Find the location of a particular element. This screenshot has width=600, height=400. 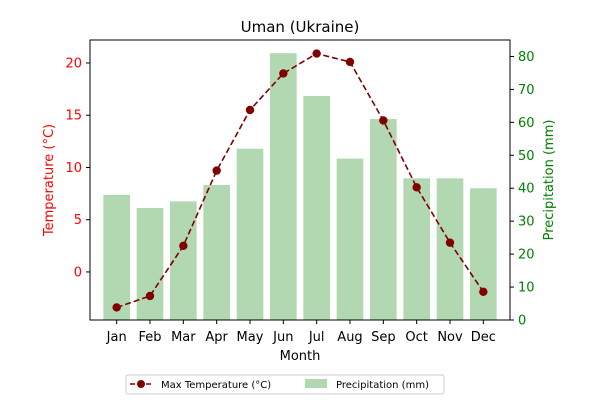

right-tick-label: 30 is located at coordinates (526, 222).